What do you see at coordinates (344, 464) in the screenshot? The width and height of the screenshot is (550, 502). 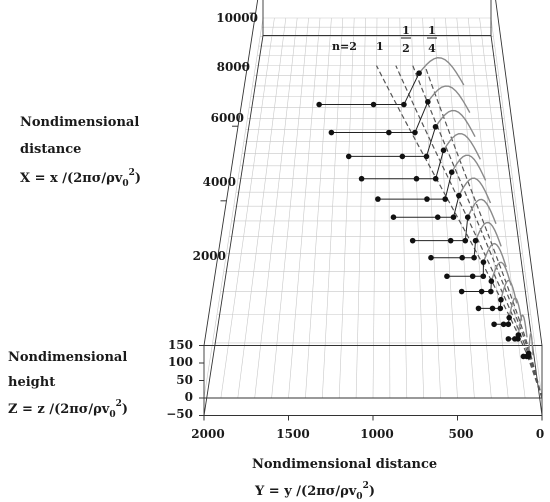 I see `y-axis-label-line1: Nondimensional distance` at bounding box center [344, 464].